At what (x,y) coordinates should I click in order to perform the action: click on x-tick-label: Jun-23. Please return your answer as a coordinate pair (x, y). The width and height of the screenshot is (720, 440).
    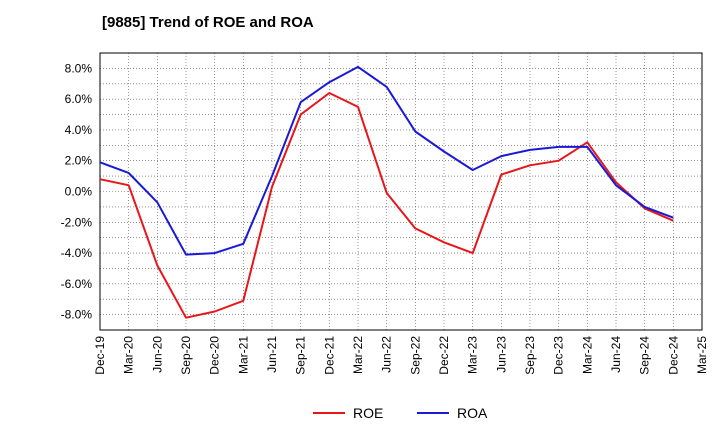
    Looking at the image, I should click on (501, 354).